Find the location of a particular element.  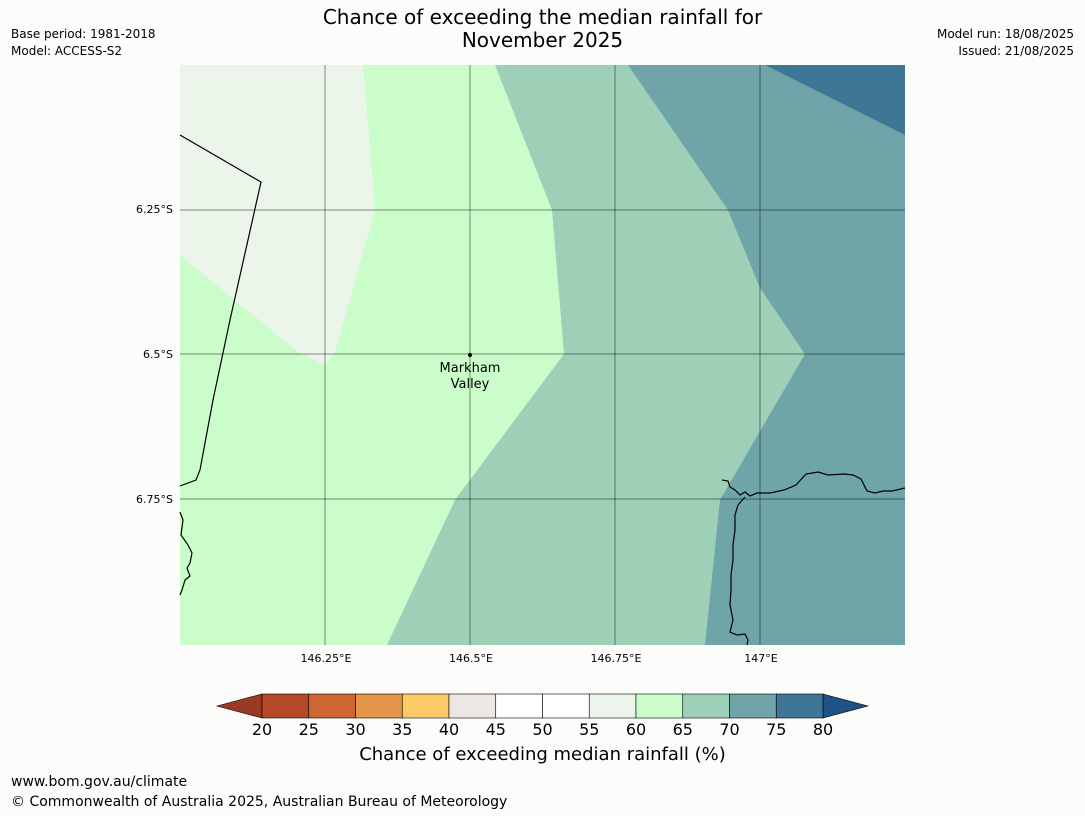

colorbar-tick-label: 35 is located at coordinates (402, 729).